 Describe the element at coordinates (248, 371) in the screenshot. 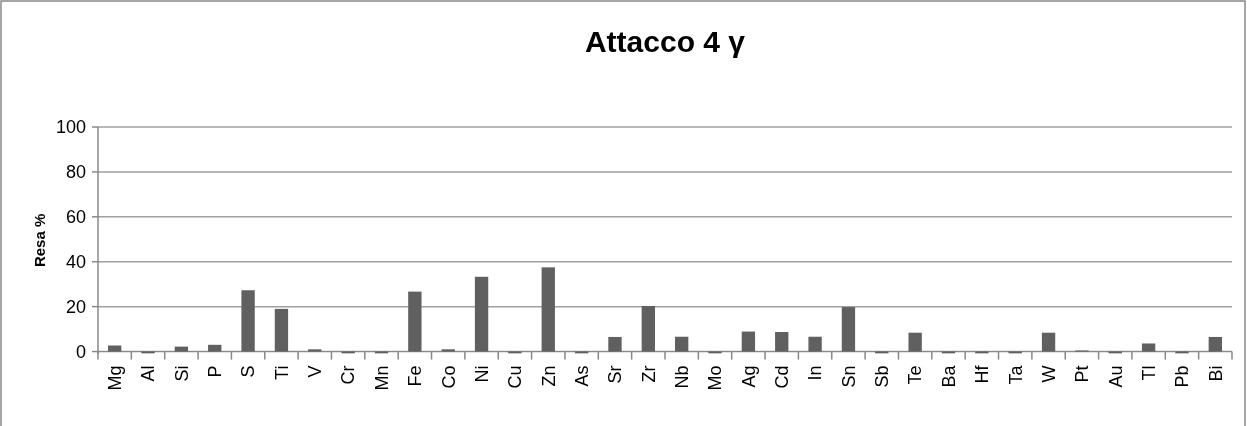

I see `x-tick-label: S` at that location.